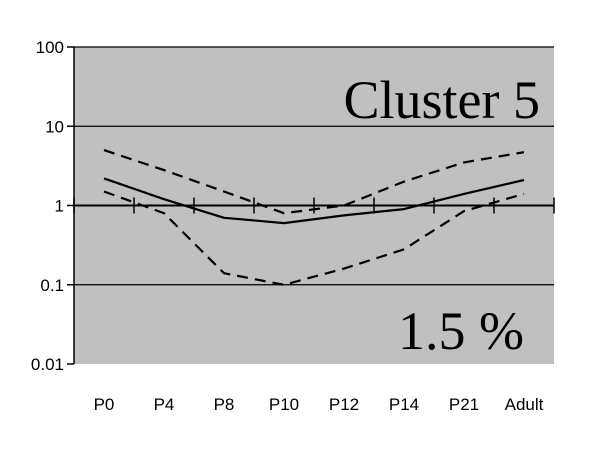 The height and width of the screenshot is (450, 600). I want to click on x-tick-label: P4, so click(164, 404).